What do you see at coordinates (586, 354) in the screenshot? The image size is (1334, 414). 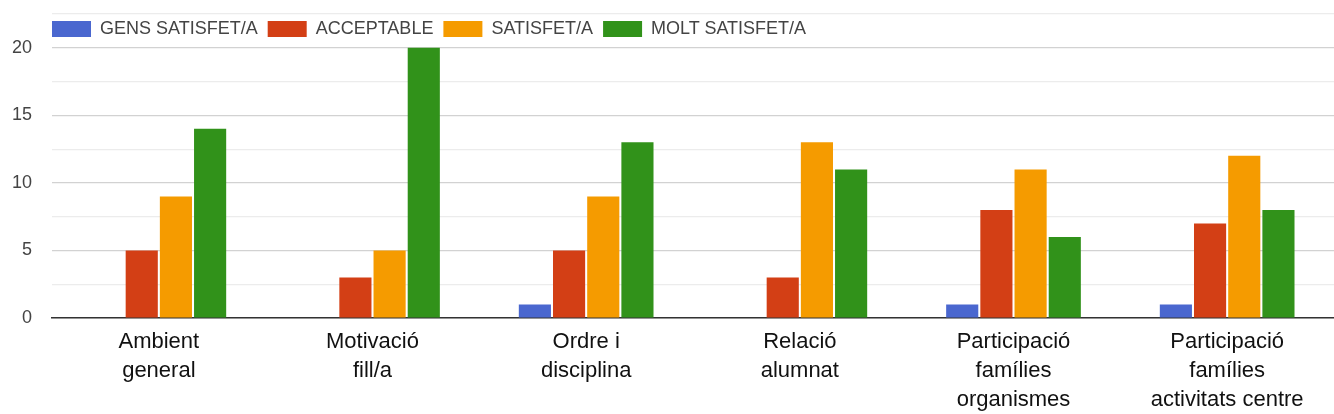 I see `x-tick-label: Ordre i disciplina` at bounding box center [586, 354].